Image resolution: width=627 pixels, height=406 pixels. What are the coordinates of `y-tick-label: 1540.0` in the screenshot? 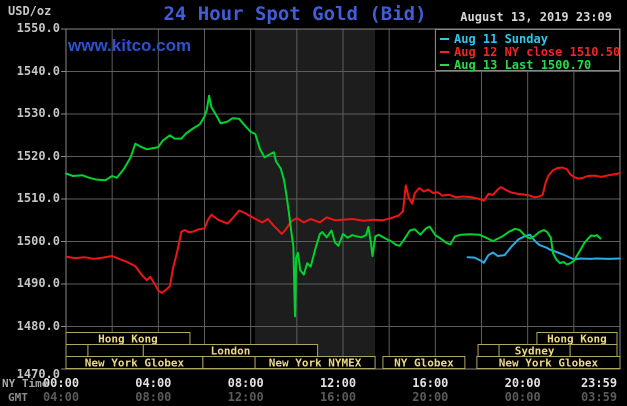 It's located at (38, 70).